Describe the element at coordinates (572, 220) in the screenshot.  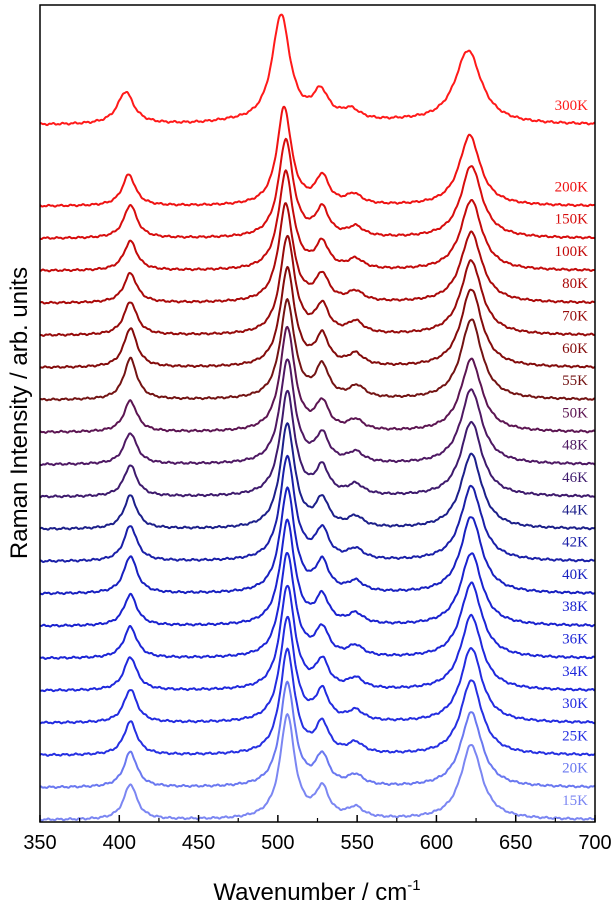
I see `series-label-150K: 150K` at that location.